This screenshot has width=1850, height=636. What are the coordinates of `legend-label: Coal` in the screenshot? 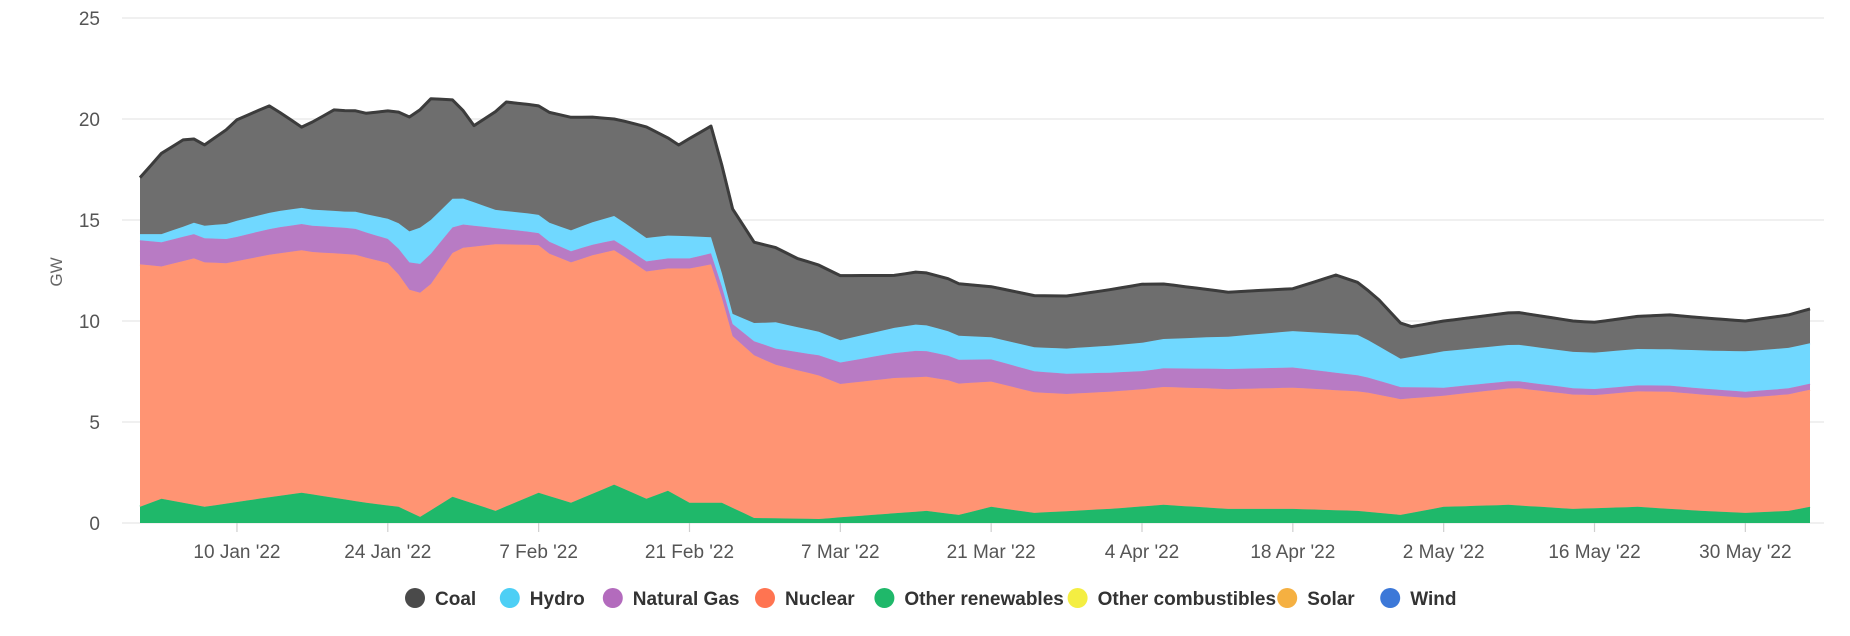 It's located at (455, 599).